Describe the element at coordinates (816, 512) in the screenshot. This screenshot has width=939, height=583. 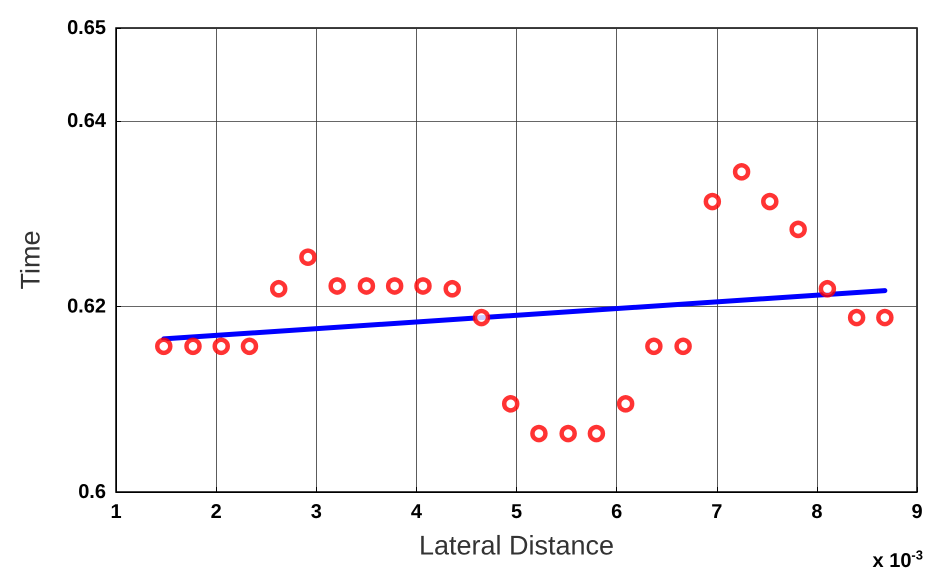
I see `x-tick-label: 8` at that location.